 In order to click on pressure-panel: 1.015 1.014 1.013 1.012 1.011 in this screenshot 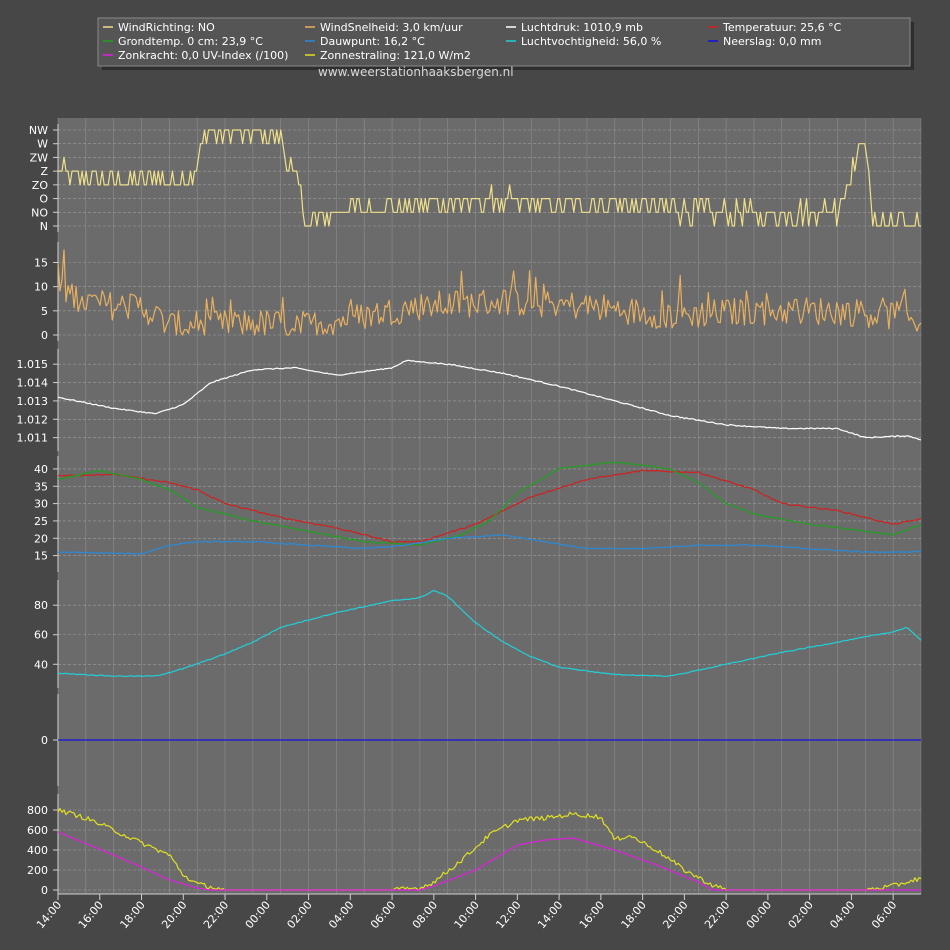, I will do `click(469, 400)`.